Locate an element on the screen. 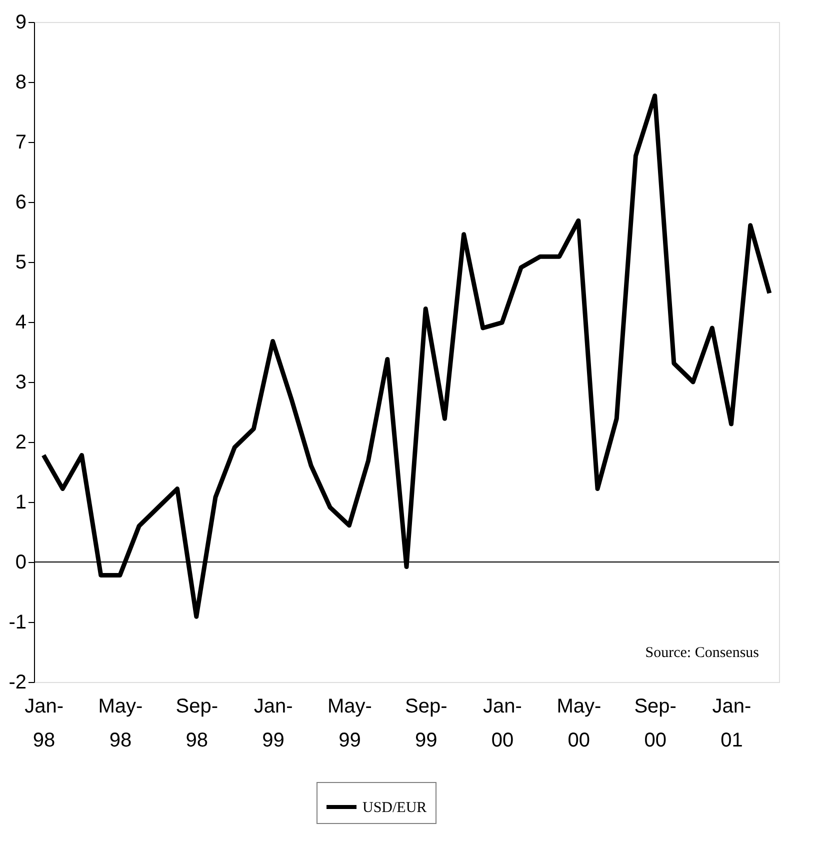  x-tick-label: Sep-99 is located at coordinates (426, 724).